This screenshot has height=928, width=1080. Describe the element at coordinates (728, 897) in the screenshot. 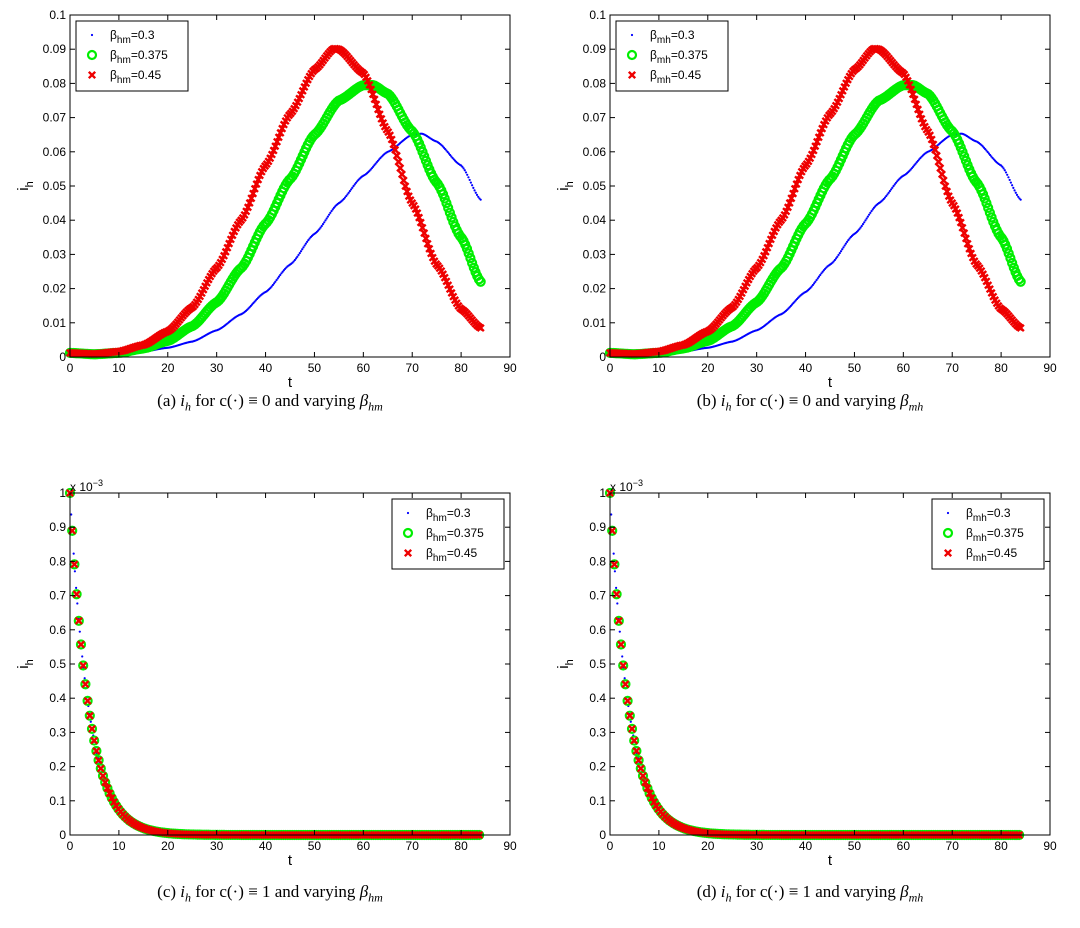

I see `caption-var-sub: h` at that location.